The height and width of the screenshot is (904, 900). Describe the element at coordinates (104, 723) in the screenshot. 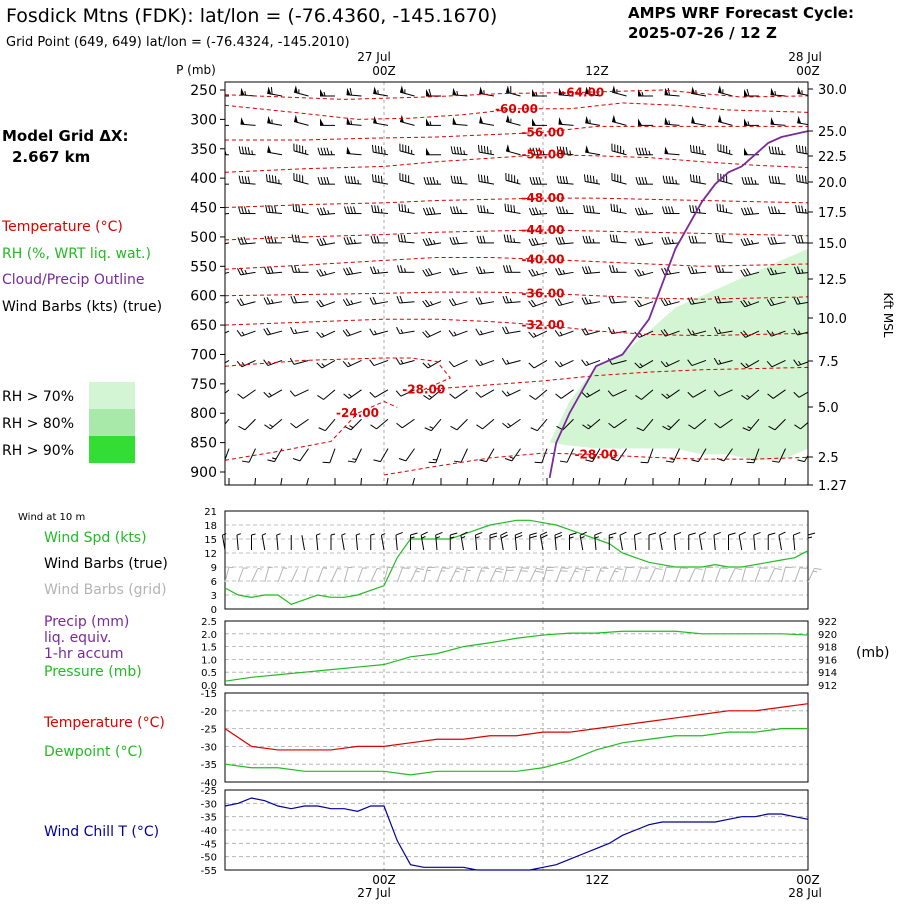

I see `legend-temperature-lower: Temperature (°C)` at that location.